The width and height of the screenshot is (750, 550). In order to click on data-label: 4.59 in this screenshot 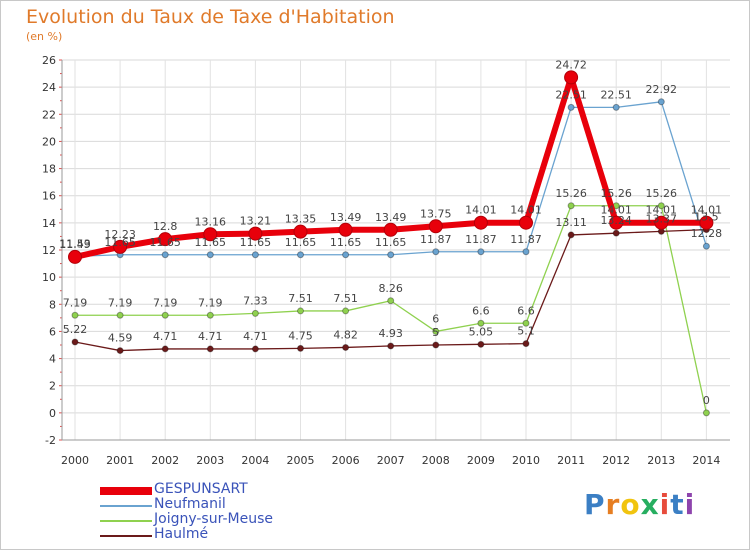, I will do `click(120, 338)`.